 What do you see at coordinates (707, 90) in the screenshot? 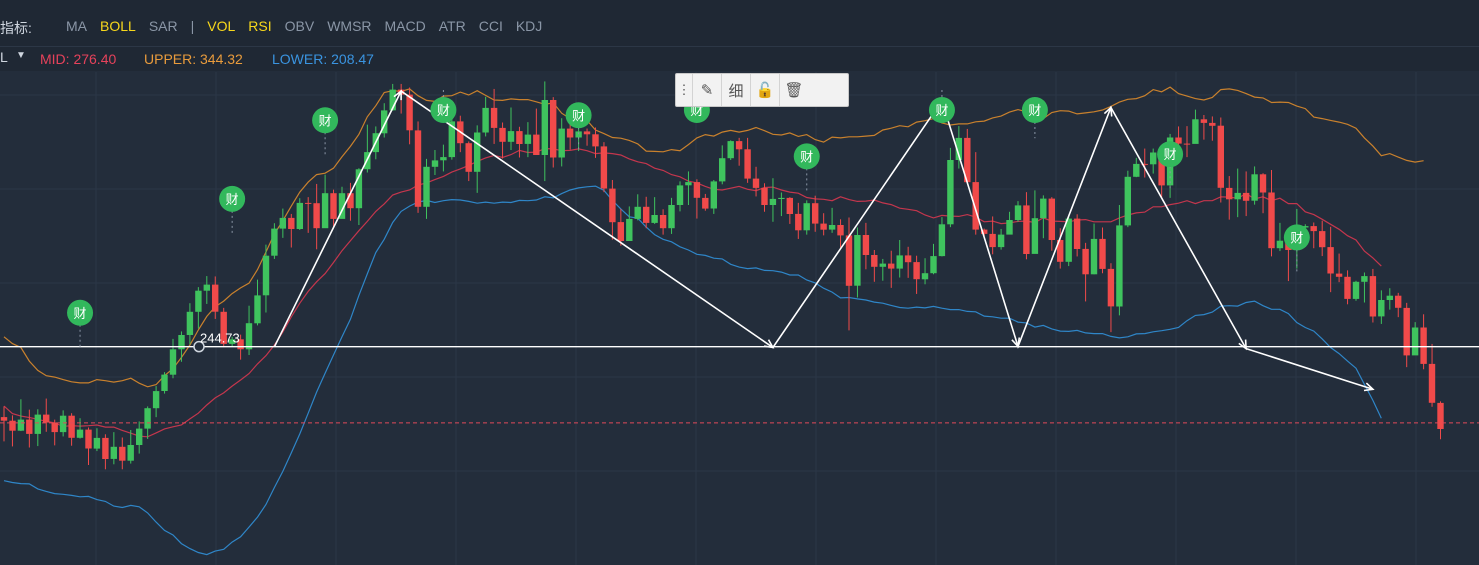
I see `pen-icon: ✎` at bounding box center [707, 90].